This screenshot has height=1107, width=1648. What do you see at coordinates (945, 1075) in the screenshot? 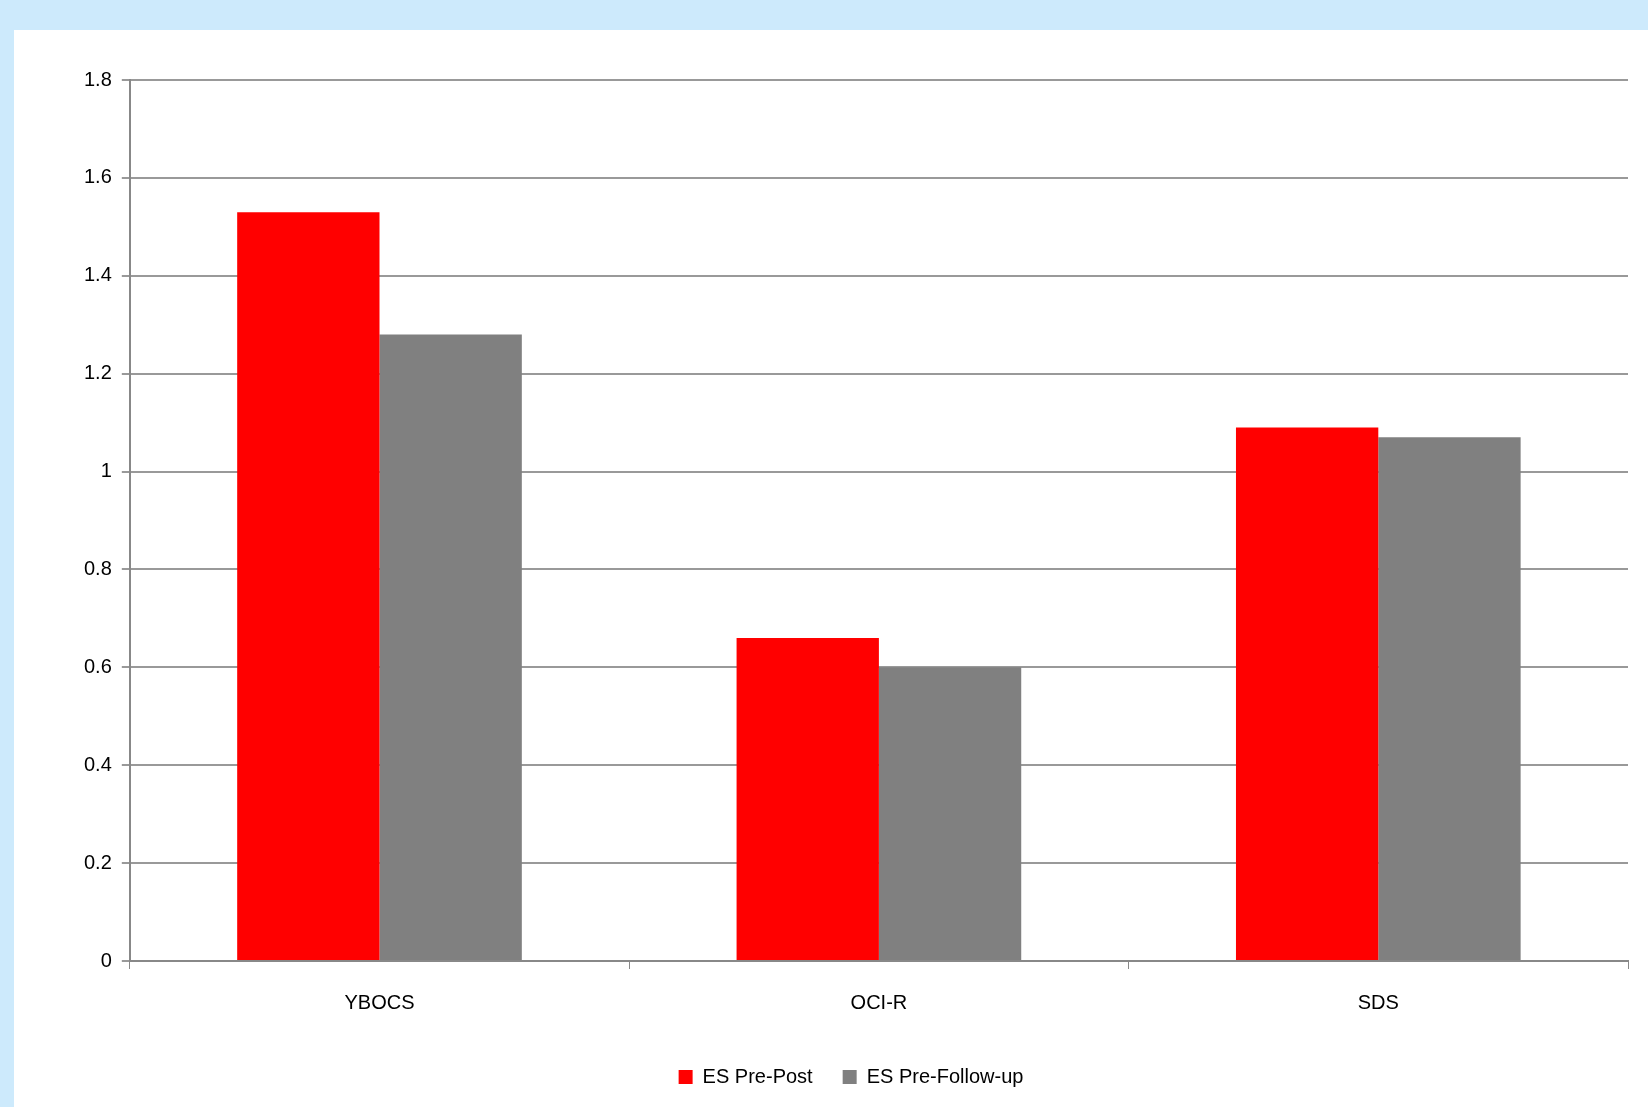
I see `legend-label: ES Pre-Follow-up` at bounding box center [945, 1075].